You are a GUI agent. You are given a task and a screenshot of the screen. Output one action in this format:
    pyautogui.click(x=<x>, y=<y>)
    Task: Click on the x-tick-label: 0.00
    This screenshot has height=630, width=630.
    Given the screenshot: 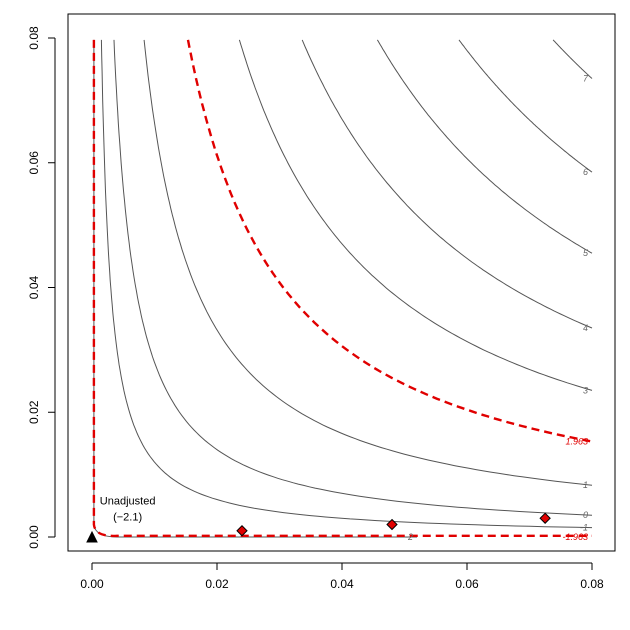 What is the action you would take?
    pyautogui.click(x=92, y=584)
    